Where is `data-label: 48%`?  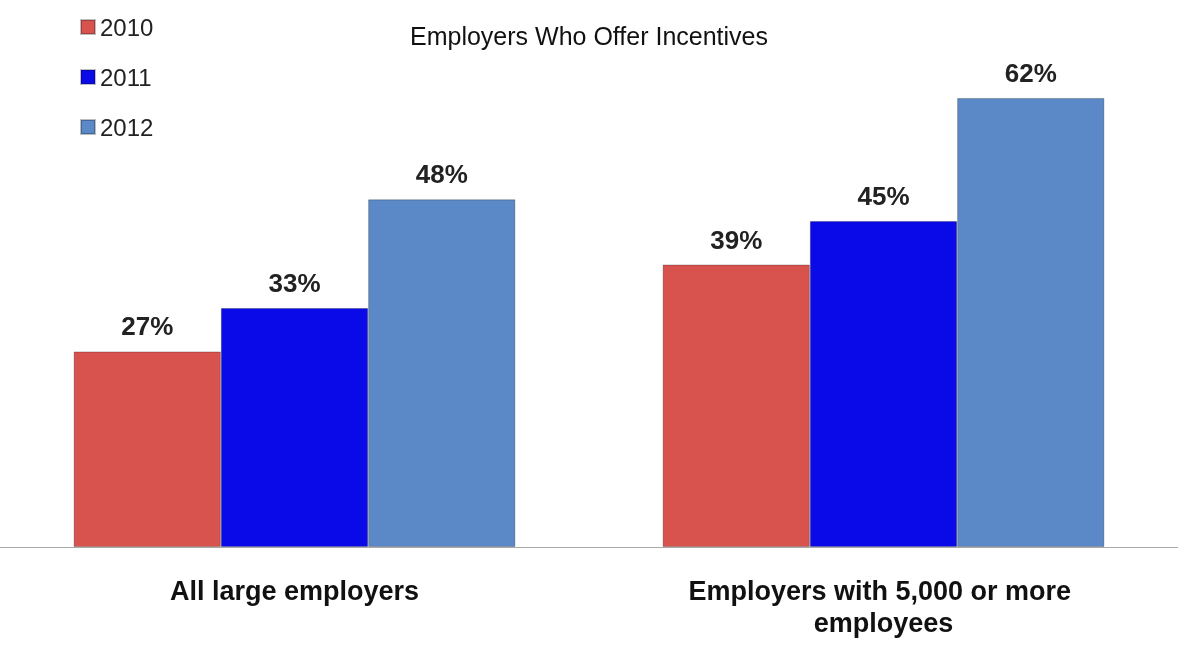 data-label: 48% is located at coordinates (441, 174).